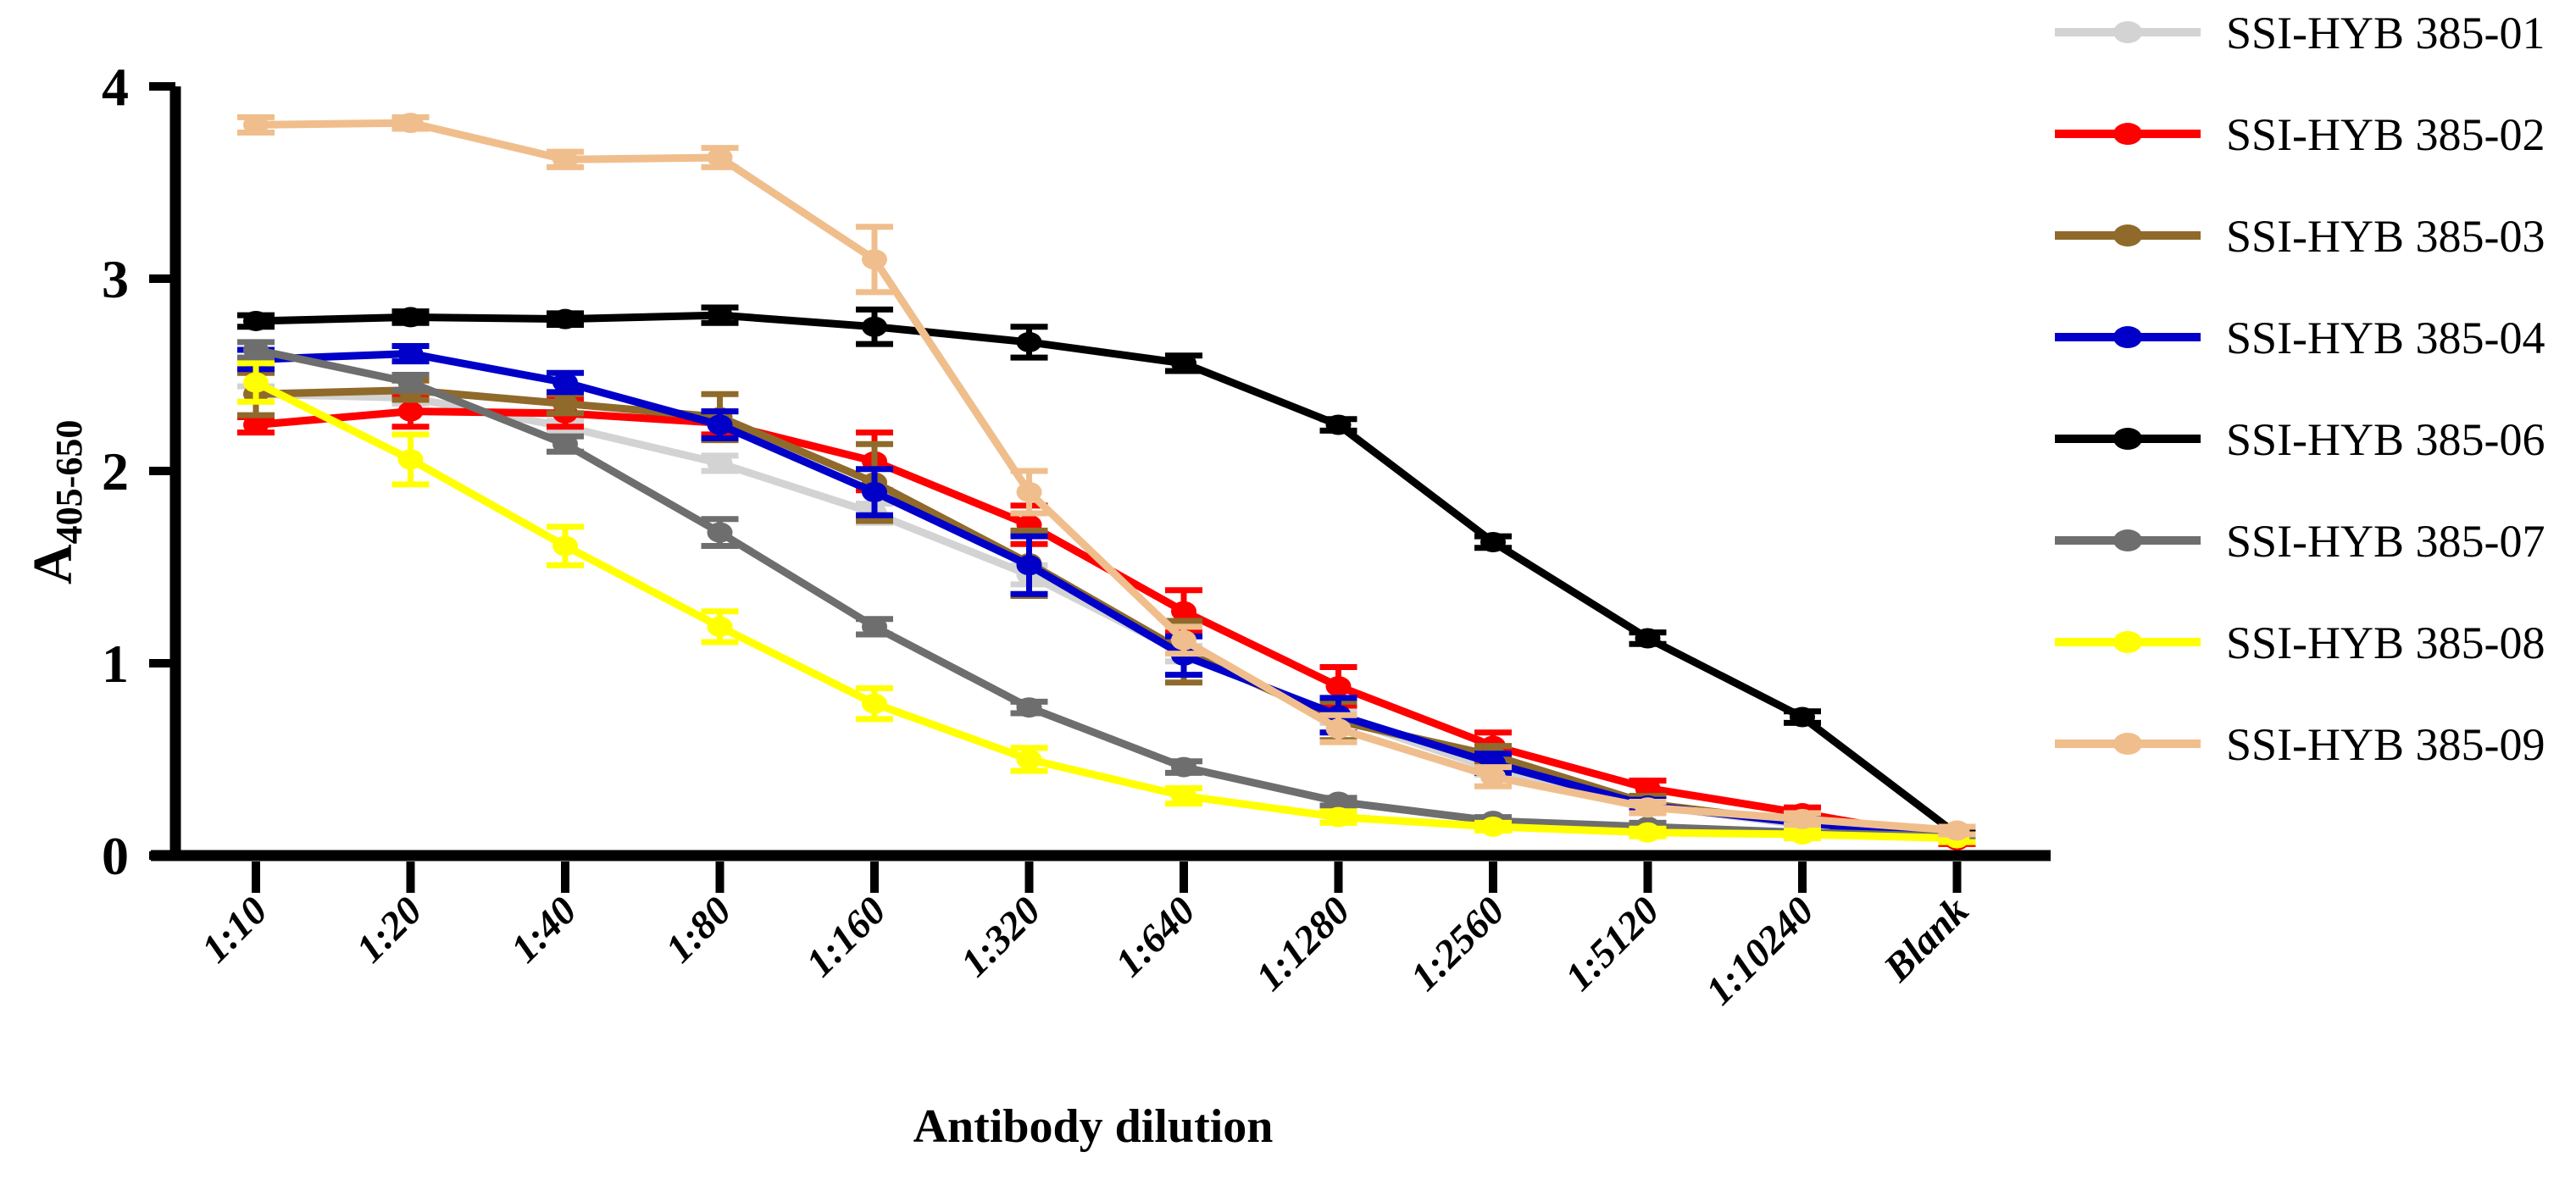 This screenshot has width=2576, height=1202. I want to click on legend-label: SSI-HYB 385-08, so click(2385, 643).